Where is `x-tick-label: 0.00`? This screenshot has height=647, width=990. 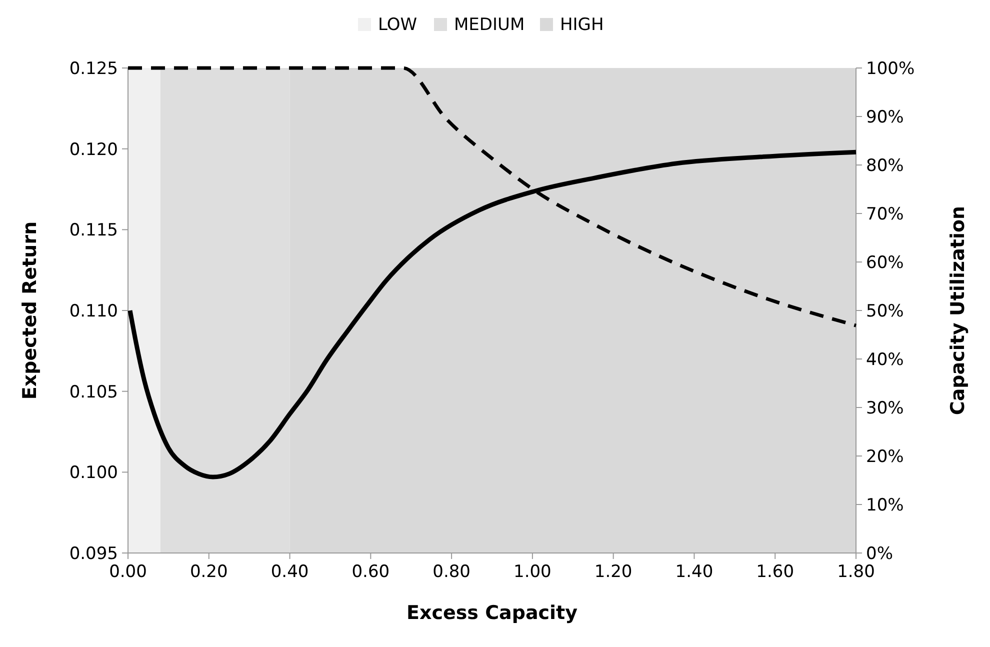 x-tick-label: 0.00 is located at coordinates (128, 572).